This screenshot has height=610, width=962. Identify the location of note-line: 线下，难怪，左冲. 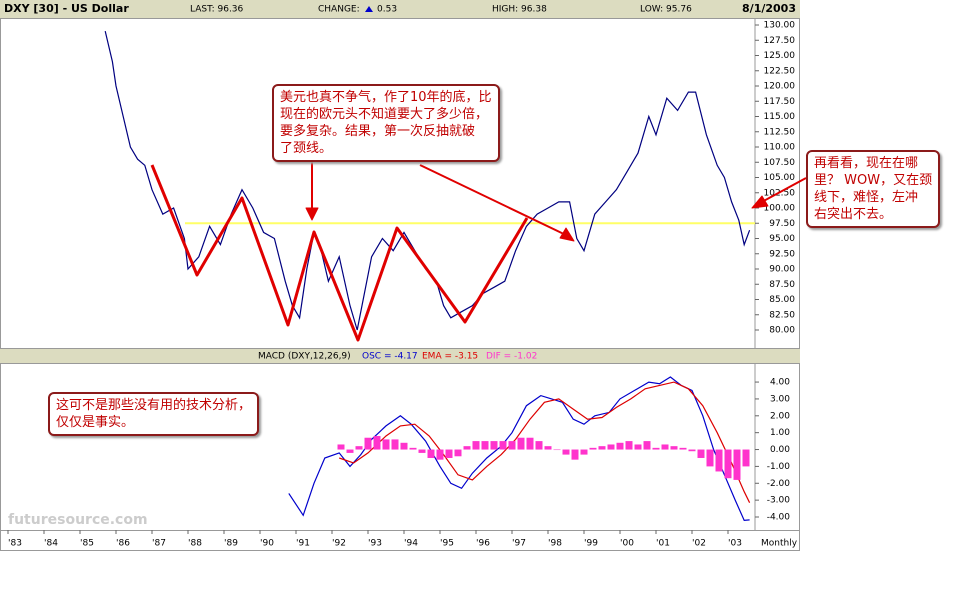
(866, 197).